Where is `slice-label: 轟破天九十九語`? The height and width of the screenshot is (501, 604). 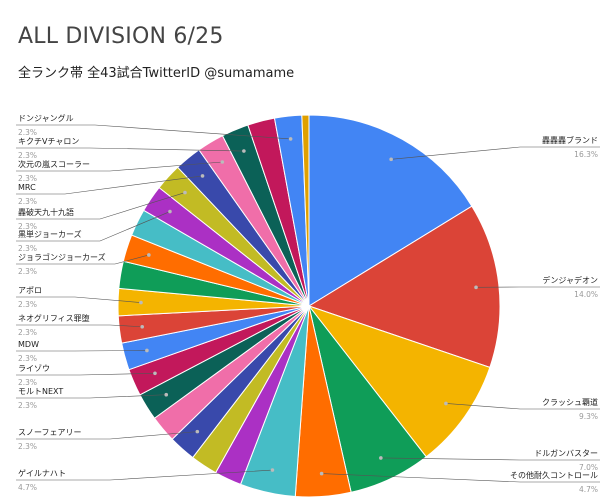 slice-label: 轟破天九十九語 is located at coordinates (46, 212).